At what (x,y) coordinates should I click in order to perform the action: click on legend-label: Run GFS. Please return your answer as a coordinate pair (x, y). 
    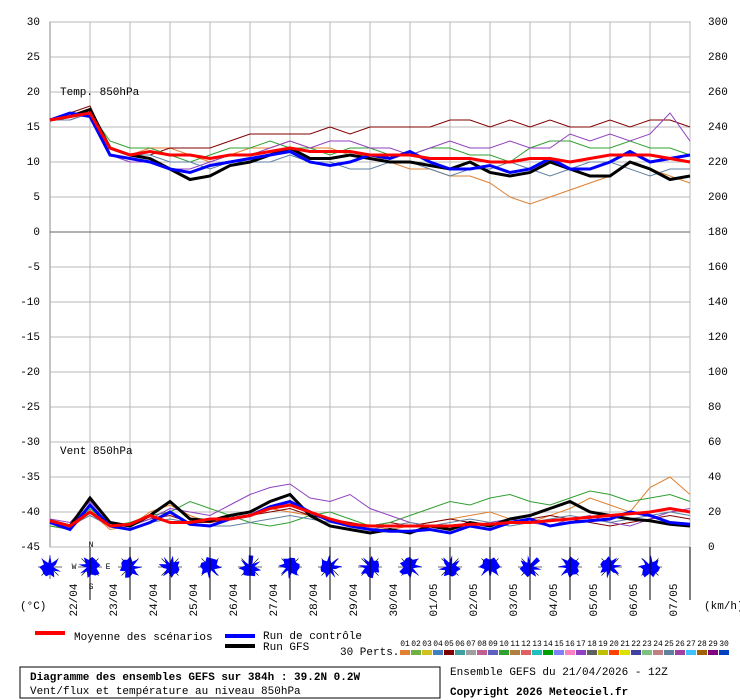
    Looking at the image, I should click on (286, 648).